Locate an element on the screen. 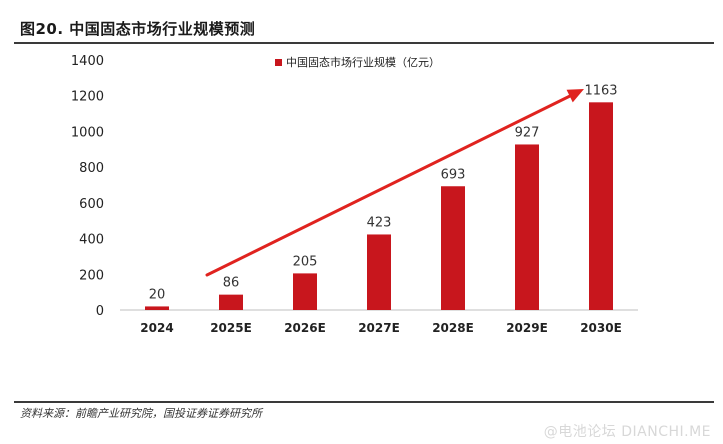 This screenshot has width=723, height=444. legend-label: 中国固态市场行业规模（亿元） is located at coordinates (363, 62).